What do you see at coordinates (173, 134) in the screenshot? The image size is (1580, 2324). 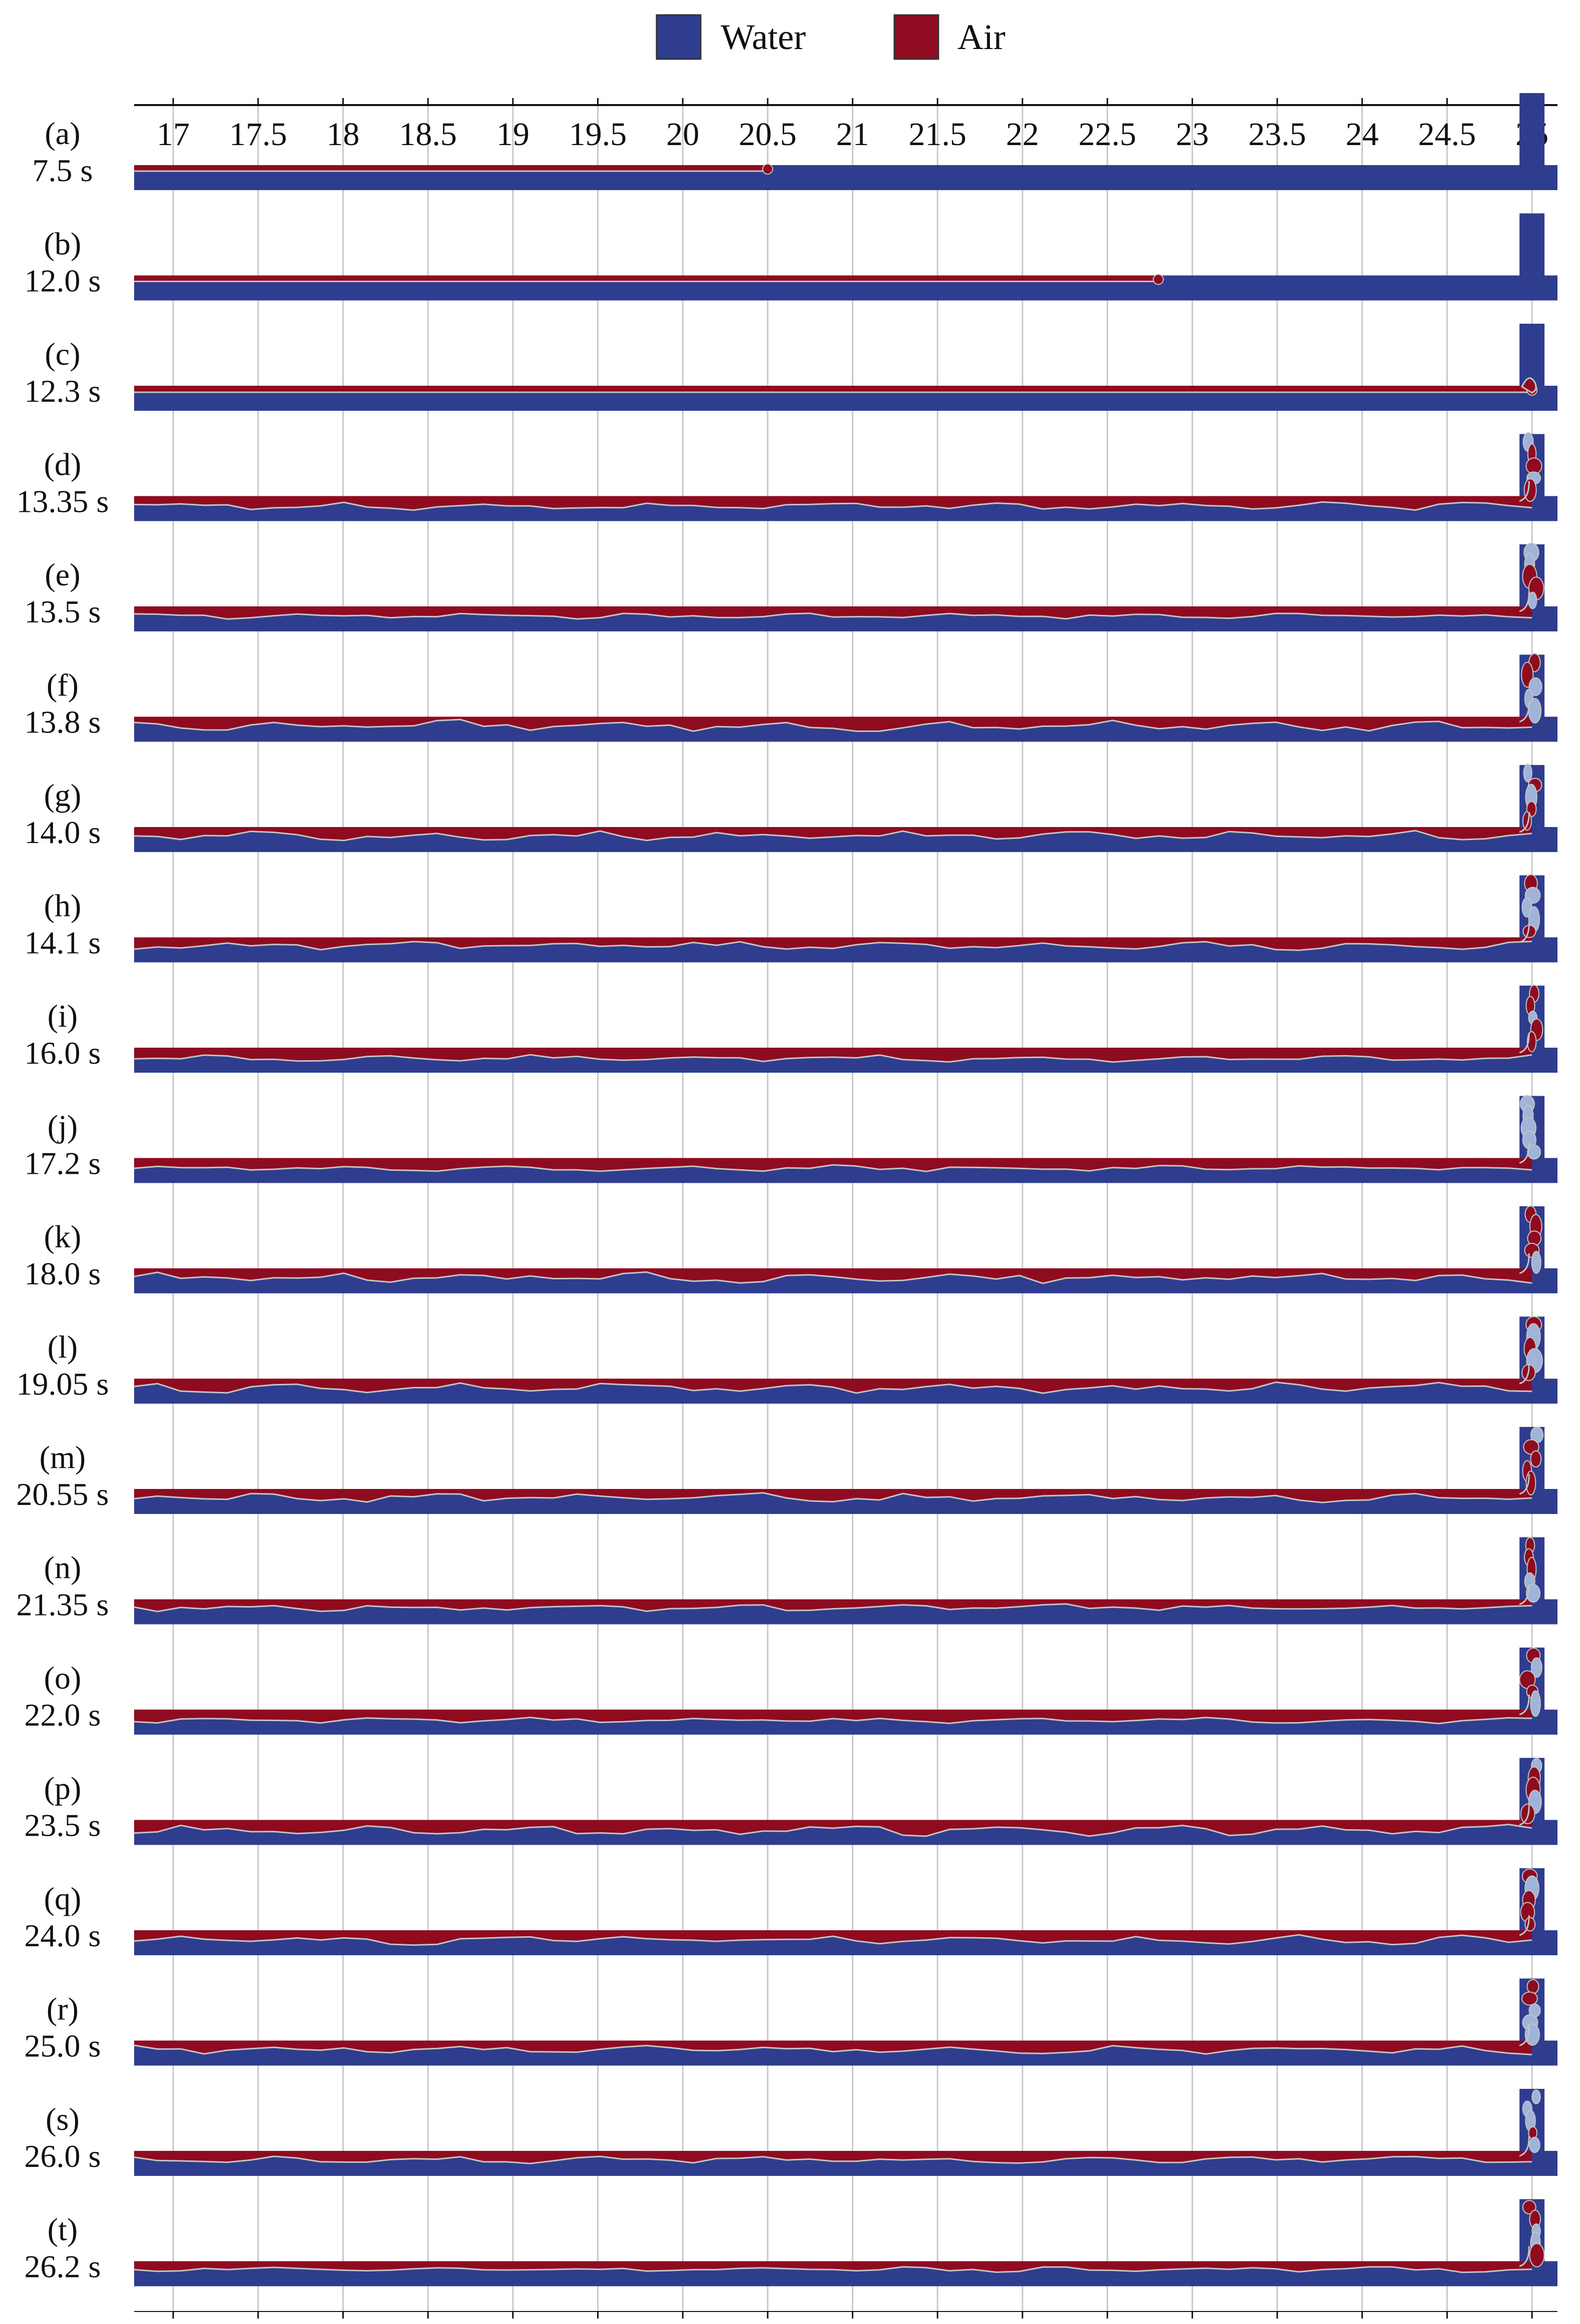 I see `tick-label: 17` at bounding box center [173, 134].